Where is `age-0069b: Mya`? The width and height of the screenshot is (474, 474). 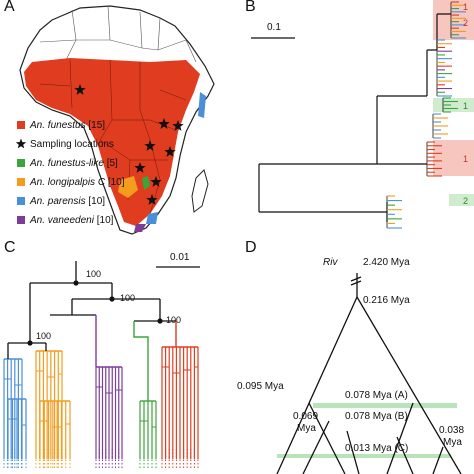
age-0069b: Mya is located at coordinates (306, 428).